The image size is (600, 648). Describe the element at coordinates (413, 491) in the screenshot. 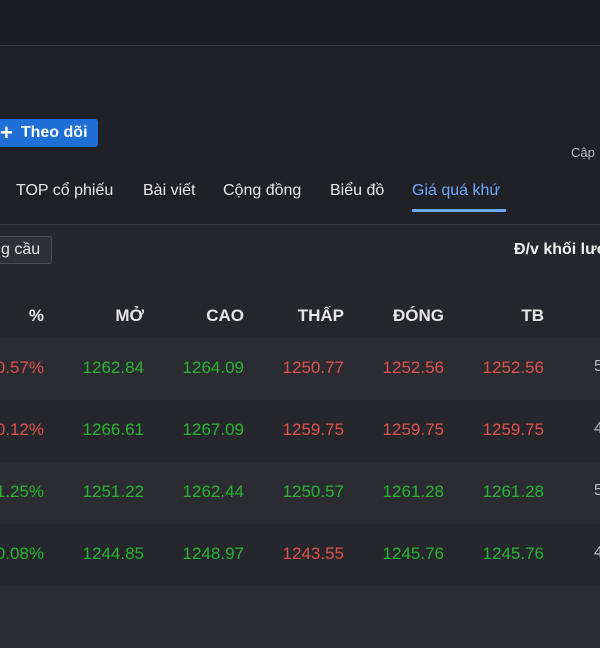

I see `cell-close: 1261.28` at that location.